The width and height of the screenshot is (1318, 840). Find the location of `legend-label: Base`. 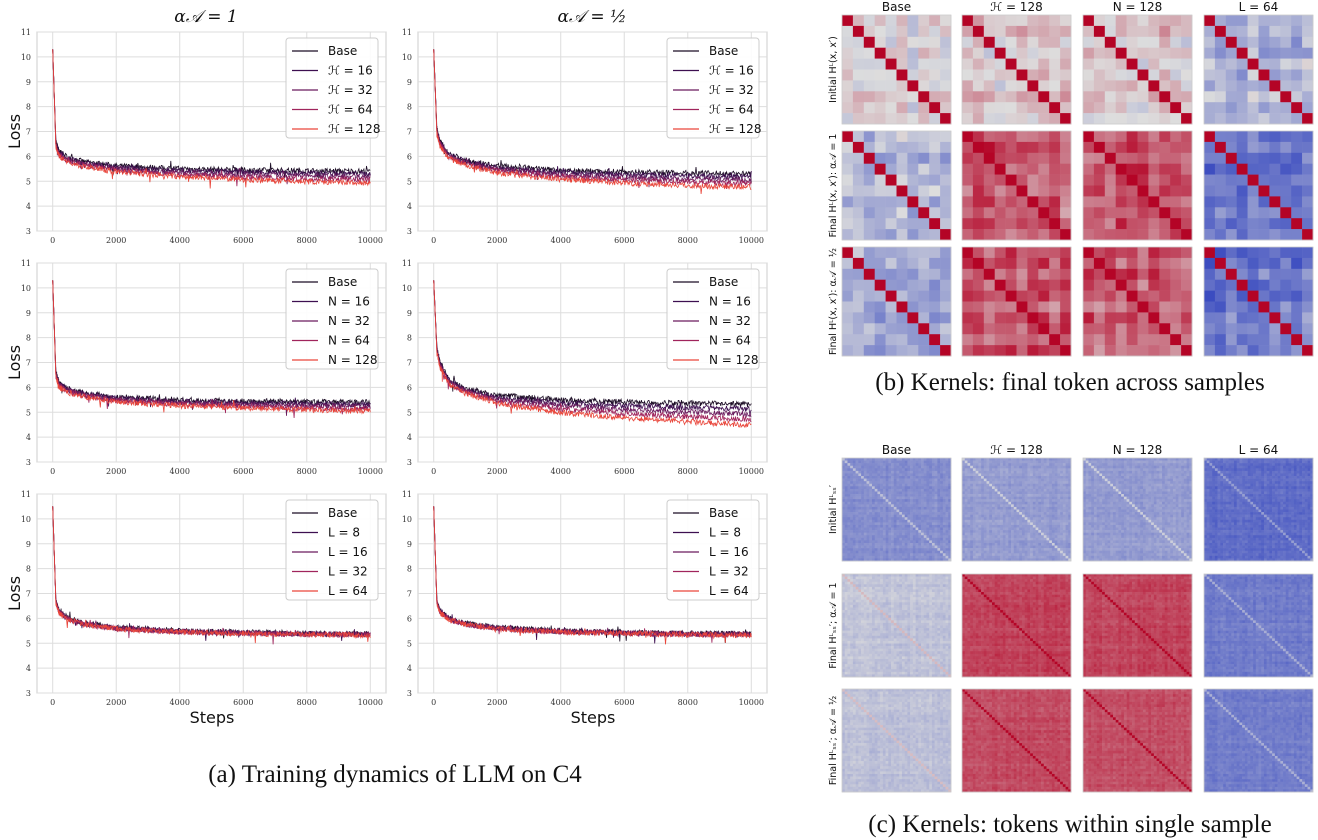

legend-label: Base is located at coordinates (723, 51).